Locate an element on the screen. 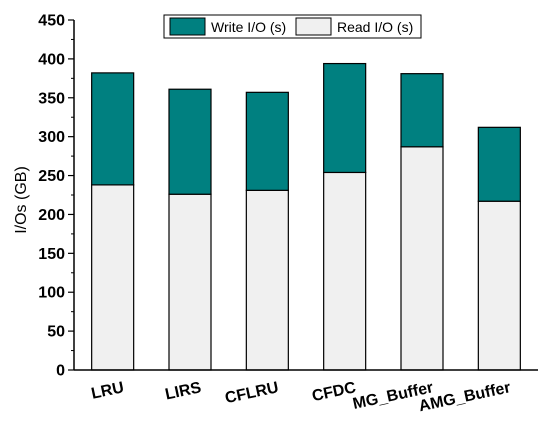 This screenshot has height=421, width=550. y-tick-label: 200 is located at coordinates (51, 215).